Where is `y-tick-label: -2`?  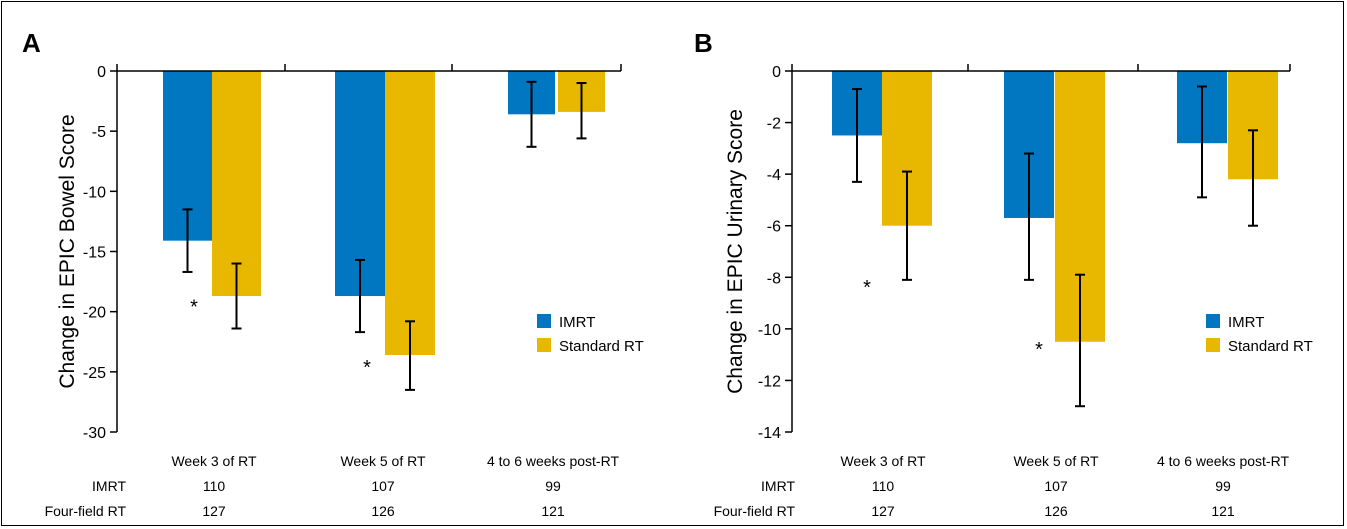
y-tick-label: -2 is located at coordinates (774, 124).